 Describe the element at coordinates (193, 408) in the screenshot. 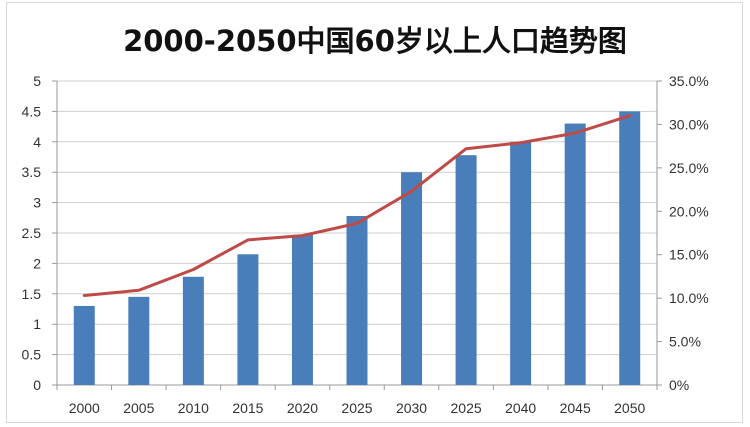

I see `x-tick-label: 2010` at that location.